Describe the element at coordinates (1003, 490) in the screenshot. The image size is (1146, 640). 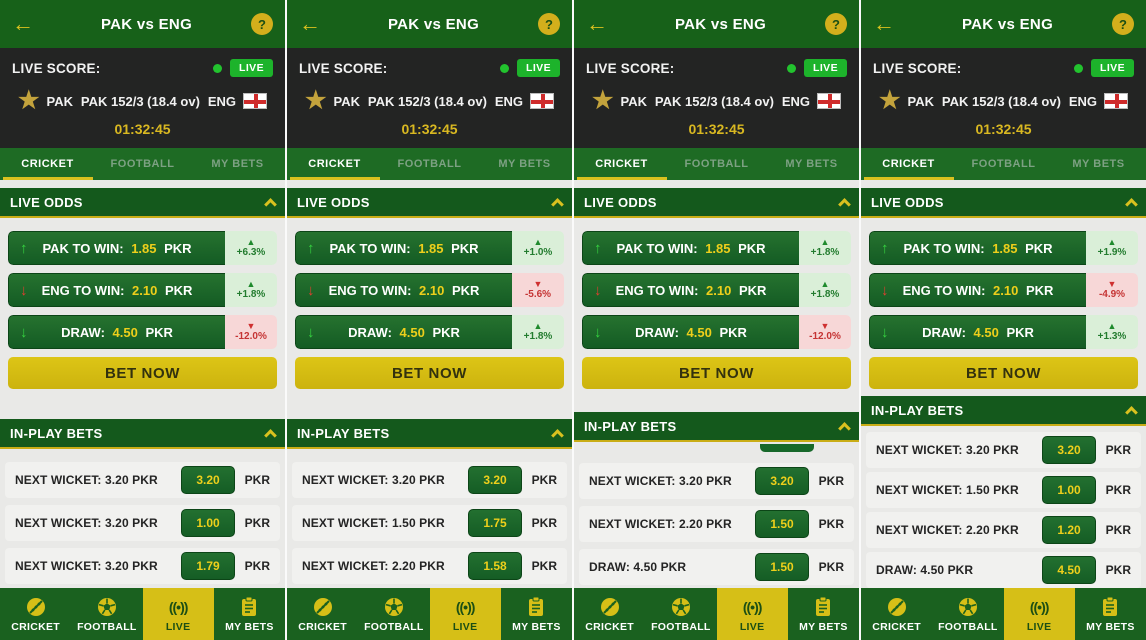
I see `in-play-row: NEXT WICKET: 1.50 PKR 1.00 PKR` at that location.